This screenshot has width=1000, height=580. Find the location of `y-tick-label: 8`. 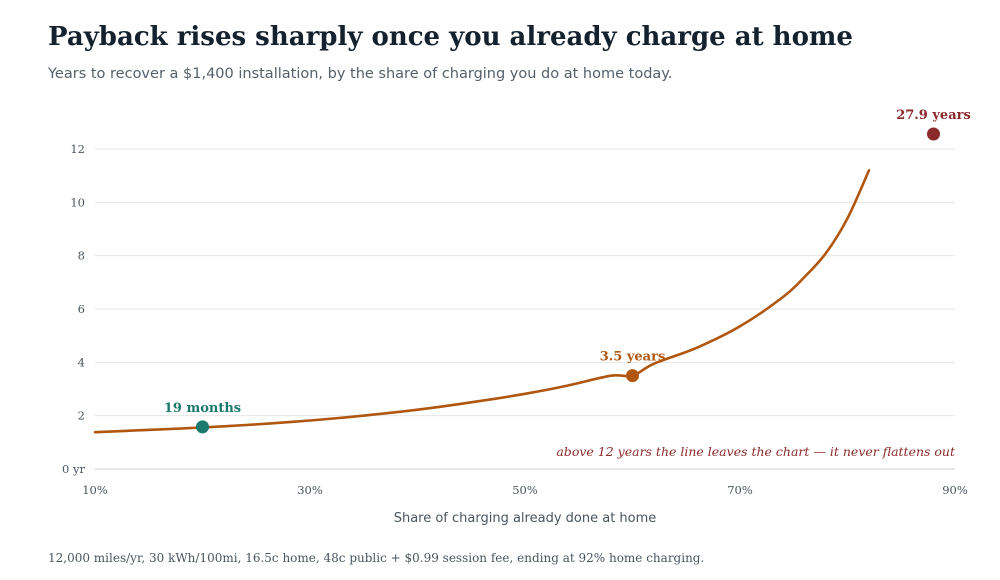

y-tick-label: 8 is located at coordinates (81, 256).